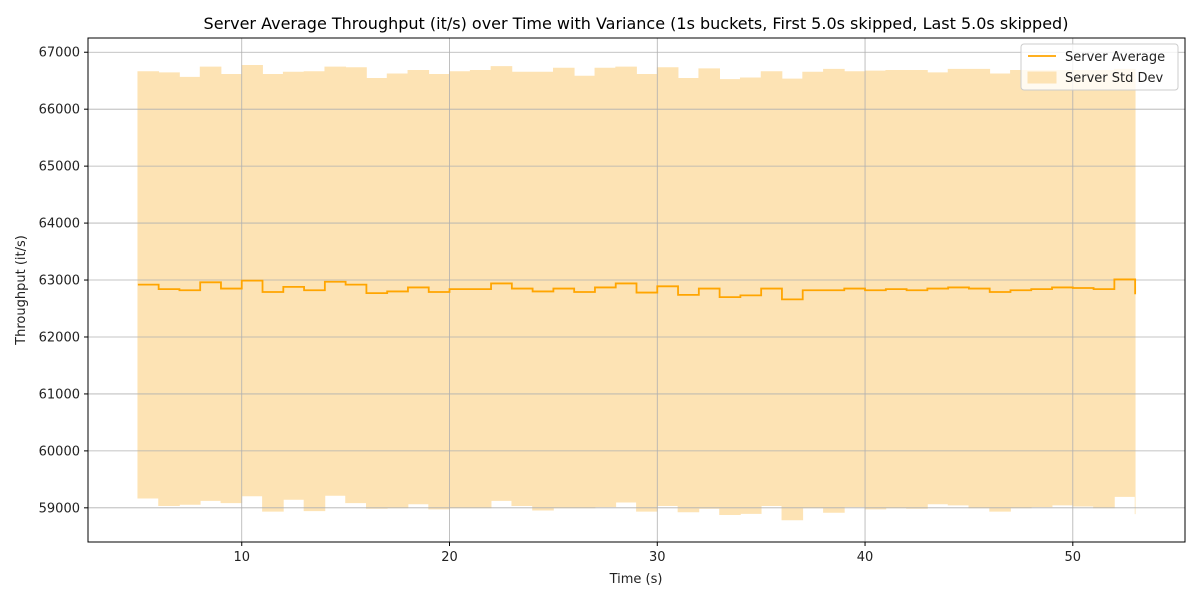 The height and width of the screenshot is (600, 1200). I want to click on y-tick-label: 63000, so click(59, 281).